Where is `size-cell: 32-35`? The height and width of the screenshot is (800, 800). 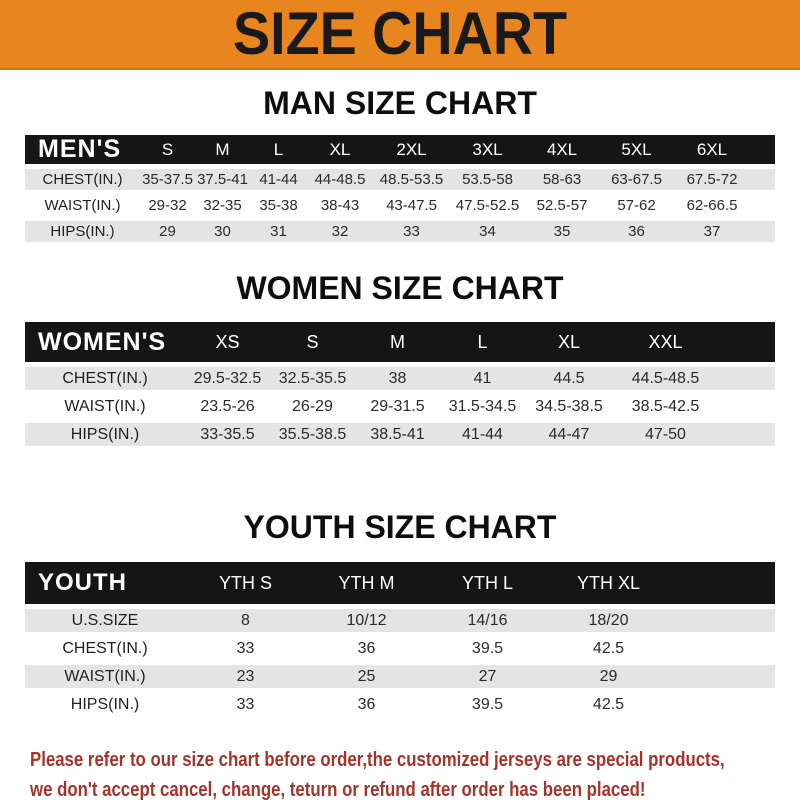 size-cell: 32-35 is located at coordinates (222, 205).